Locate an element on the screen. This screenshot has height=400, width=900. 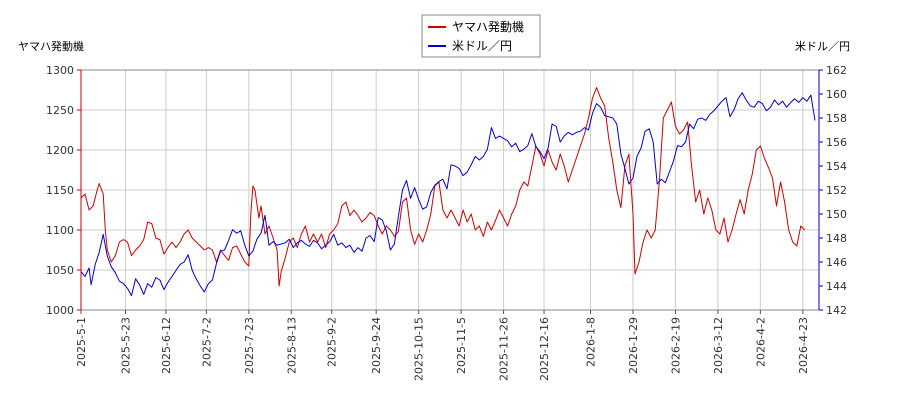
right-axis-ticks: 142 144 146 148 150 152 154 156 158 160 162 is located at coordinates (832, 190).